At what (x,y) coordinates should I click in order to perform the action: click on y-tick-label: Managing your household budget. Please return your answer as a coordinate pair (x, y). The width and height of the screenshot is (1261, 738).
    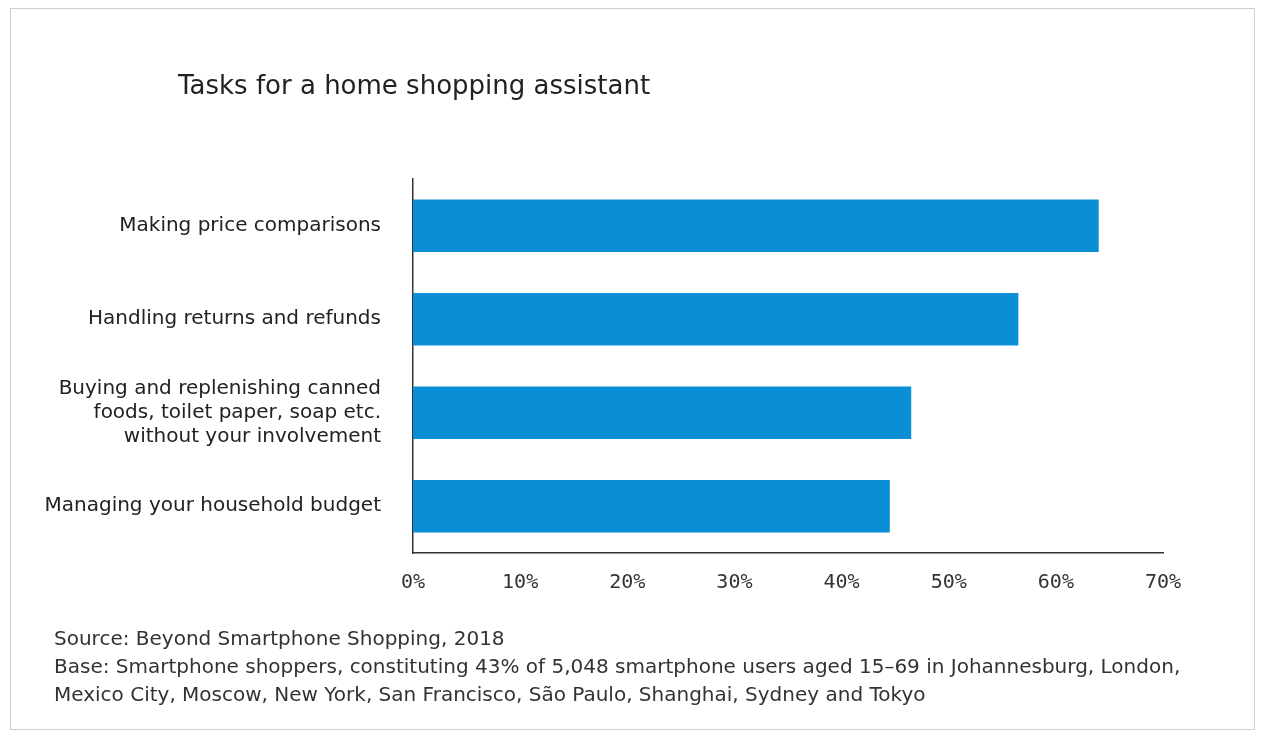
    Looking at the image, I should click on (213, 504).